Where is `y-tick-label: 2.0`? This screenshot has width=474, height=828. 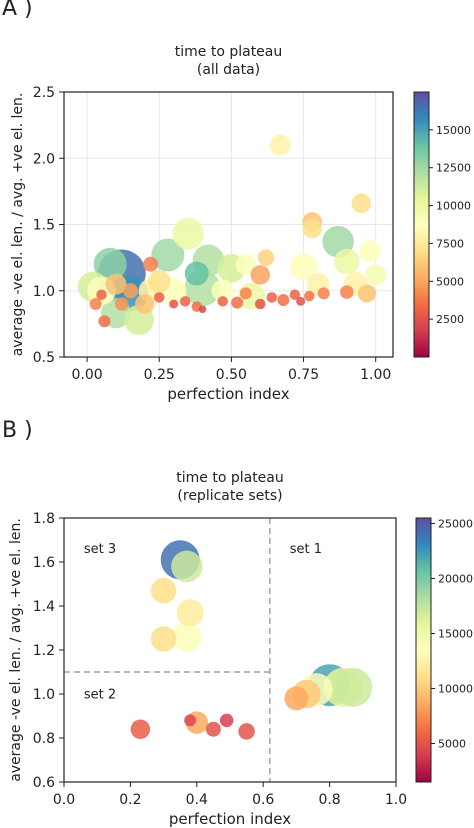
y-tick-label: 2.0 is located at coordinates (44, 159).